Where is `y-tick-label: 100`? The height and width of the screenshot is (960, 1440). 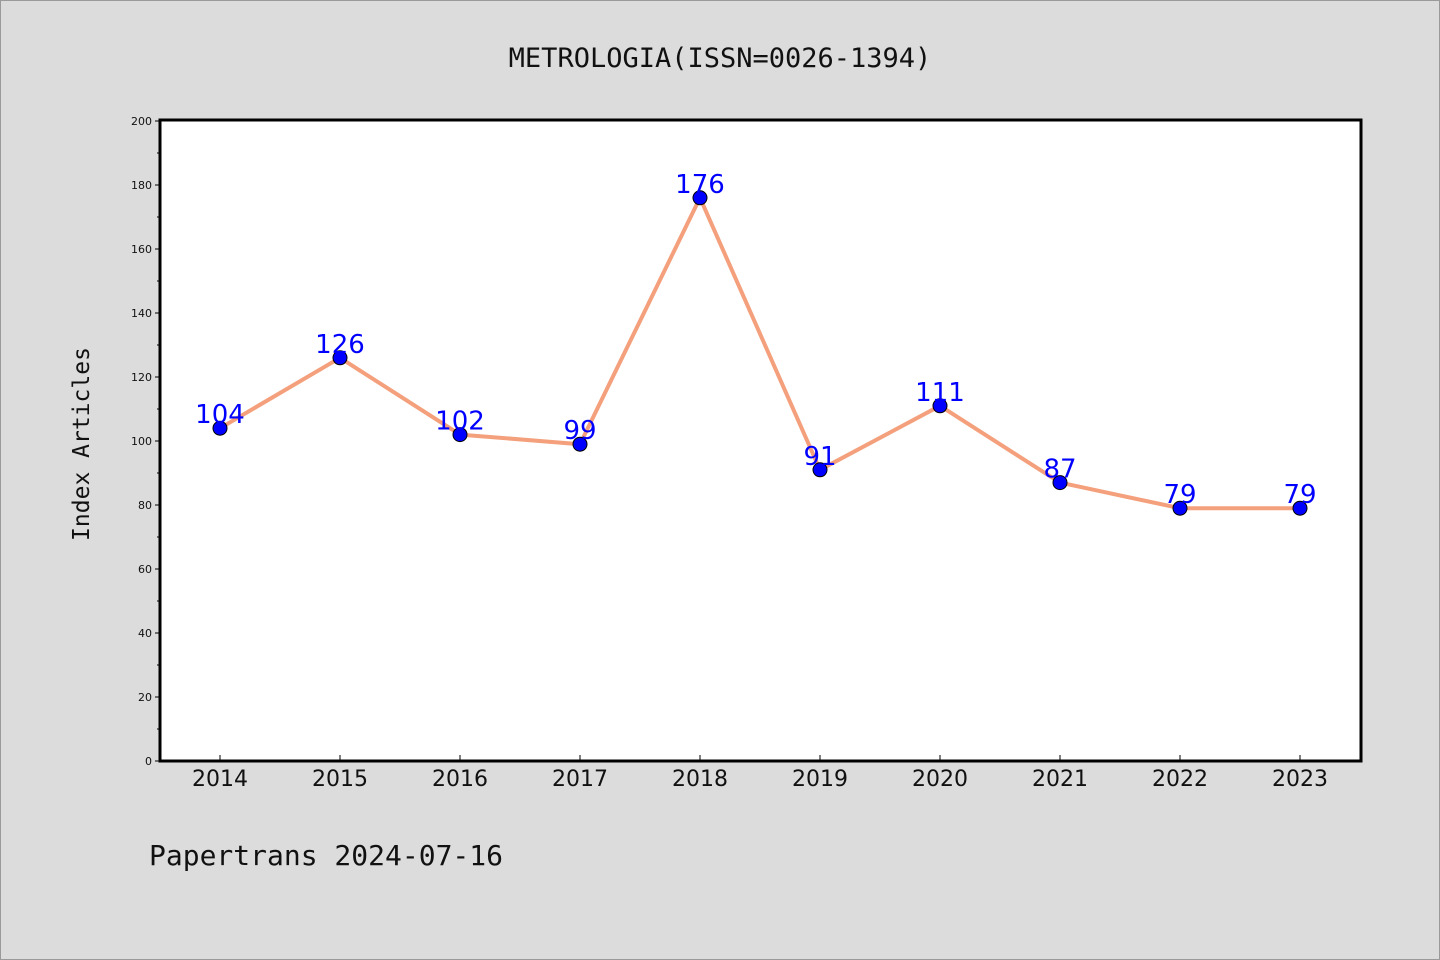
y-tick-label: 100 is located at coordinates (141, 441).